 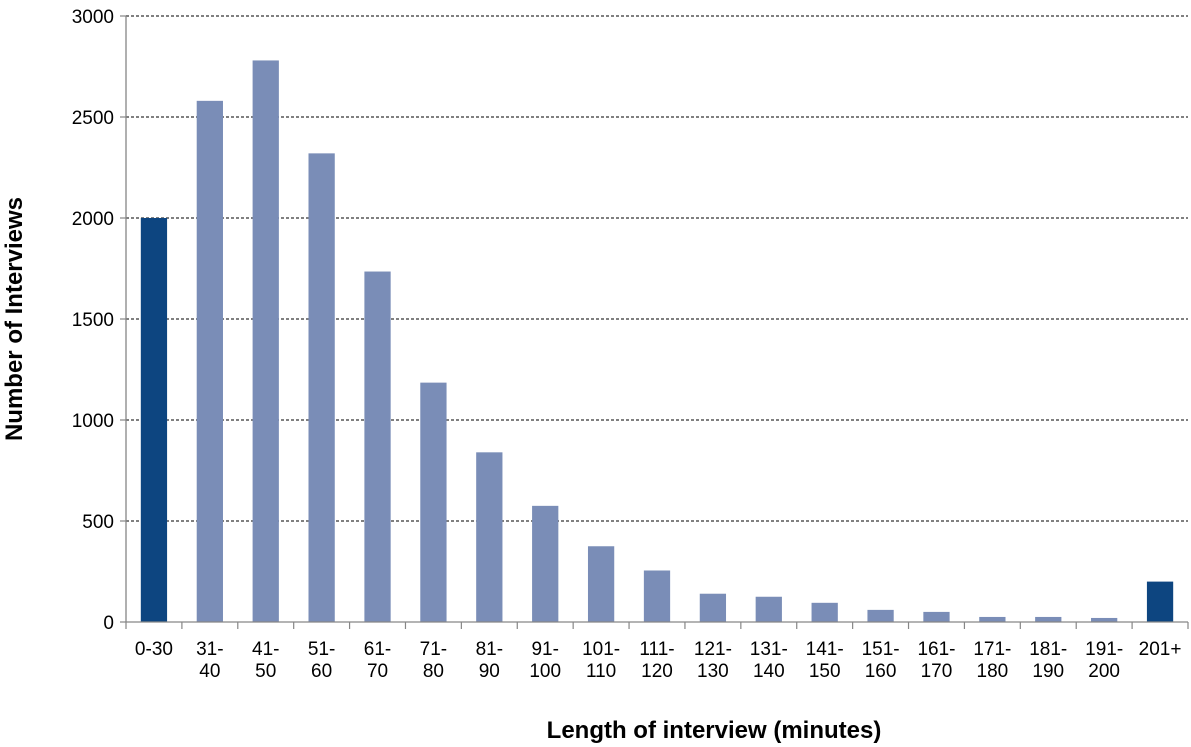 I want to click on x-tick-label: 81-90, so click(x=489, y=660).